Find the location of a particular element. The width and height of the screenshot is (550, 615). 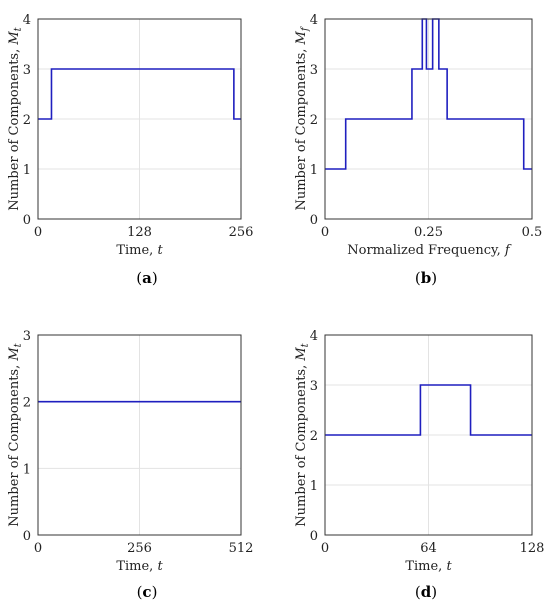

panel-caption-d: (d) is located at coordinates (426, 592).